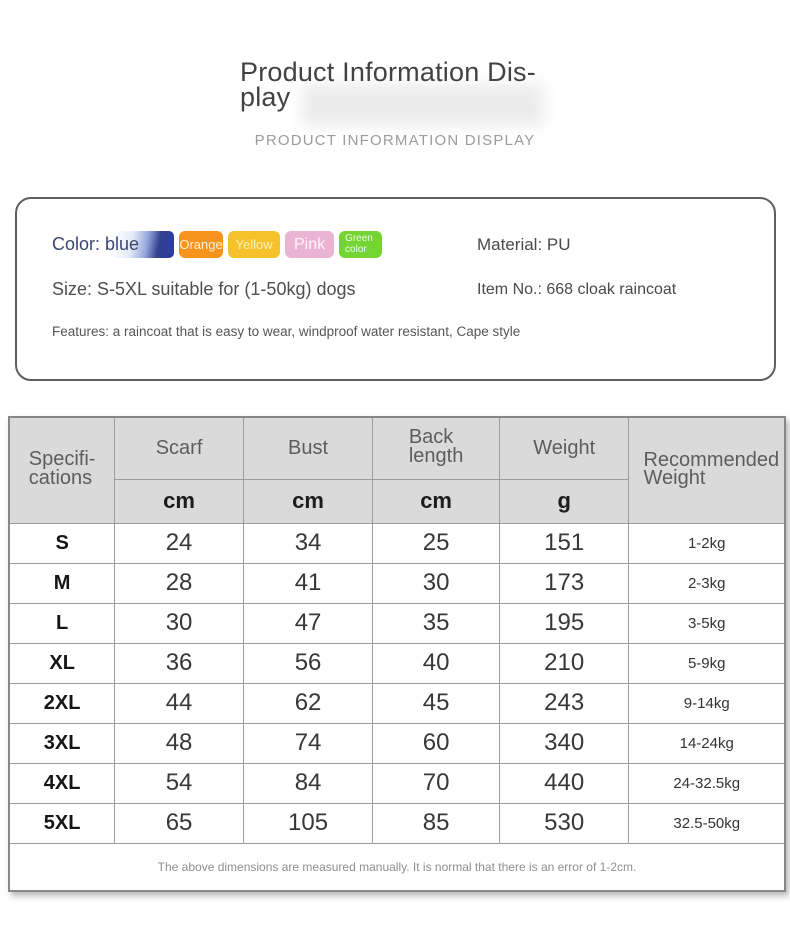  What do you see at coordinates (308, 823) in the screenshot?
I see `bust-cell: 105` at bounding box center [308, 823].